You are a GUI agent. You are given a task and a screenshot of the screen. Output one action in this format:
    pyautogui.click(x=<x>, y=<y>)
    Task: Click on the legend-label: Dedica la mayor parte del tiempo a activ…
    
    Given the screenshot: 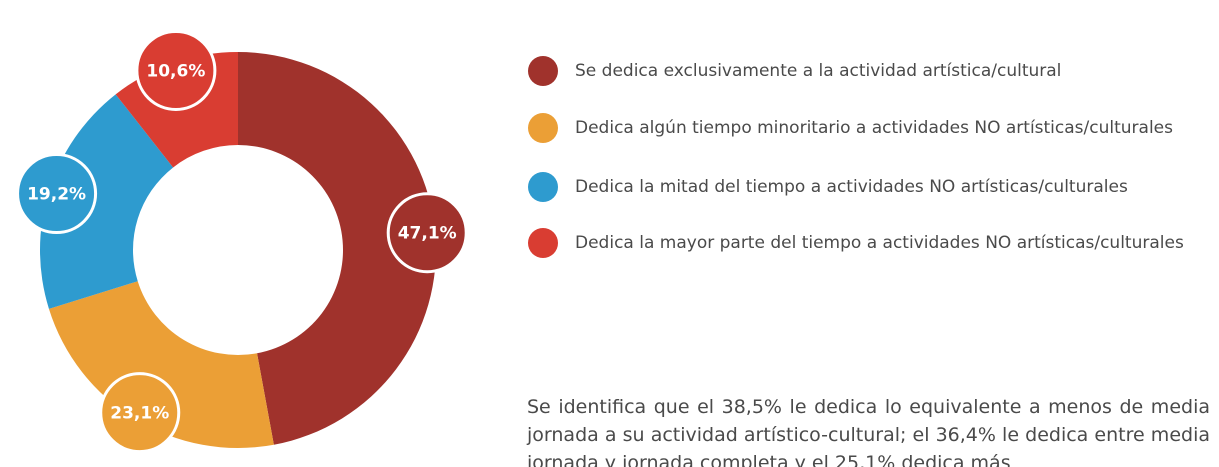 What is the action you would take?
    pyautogui.click(x=879, y=243)
    